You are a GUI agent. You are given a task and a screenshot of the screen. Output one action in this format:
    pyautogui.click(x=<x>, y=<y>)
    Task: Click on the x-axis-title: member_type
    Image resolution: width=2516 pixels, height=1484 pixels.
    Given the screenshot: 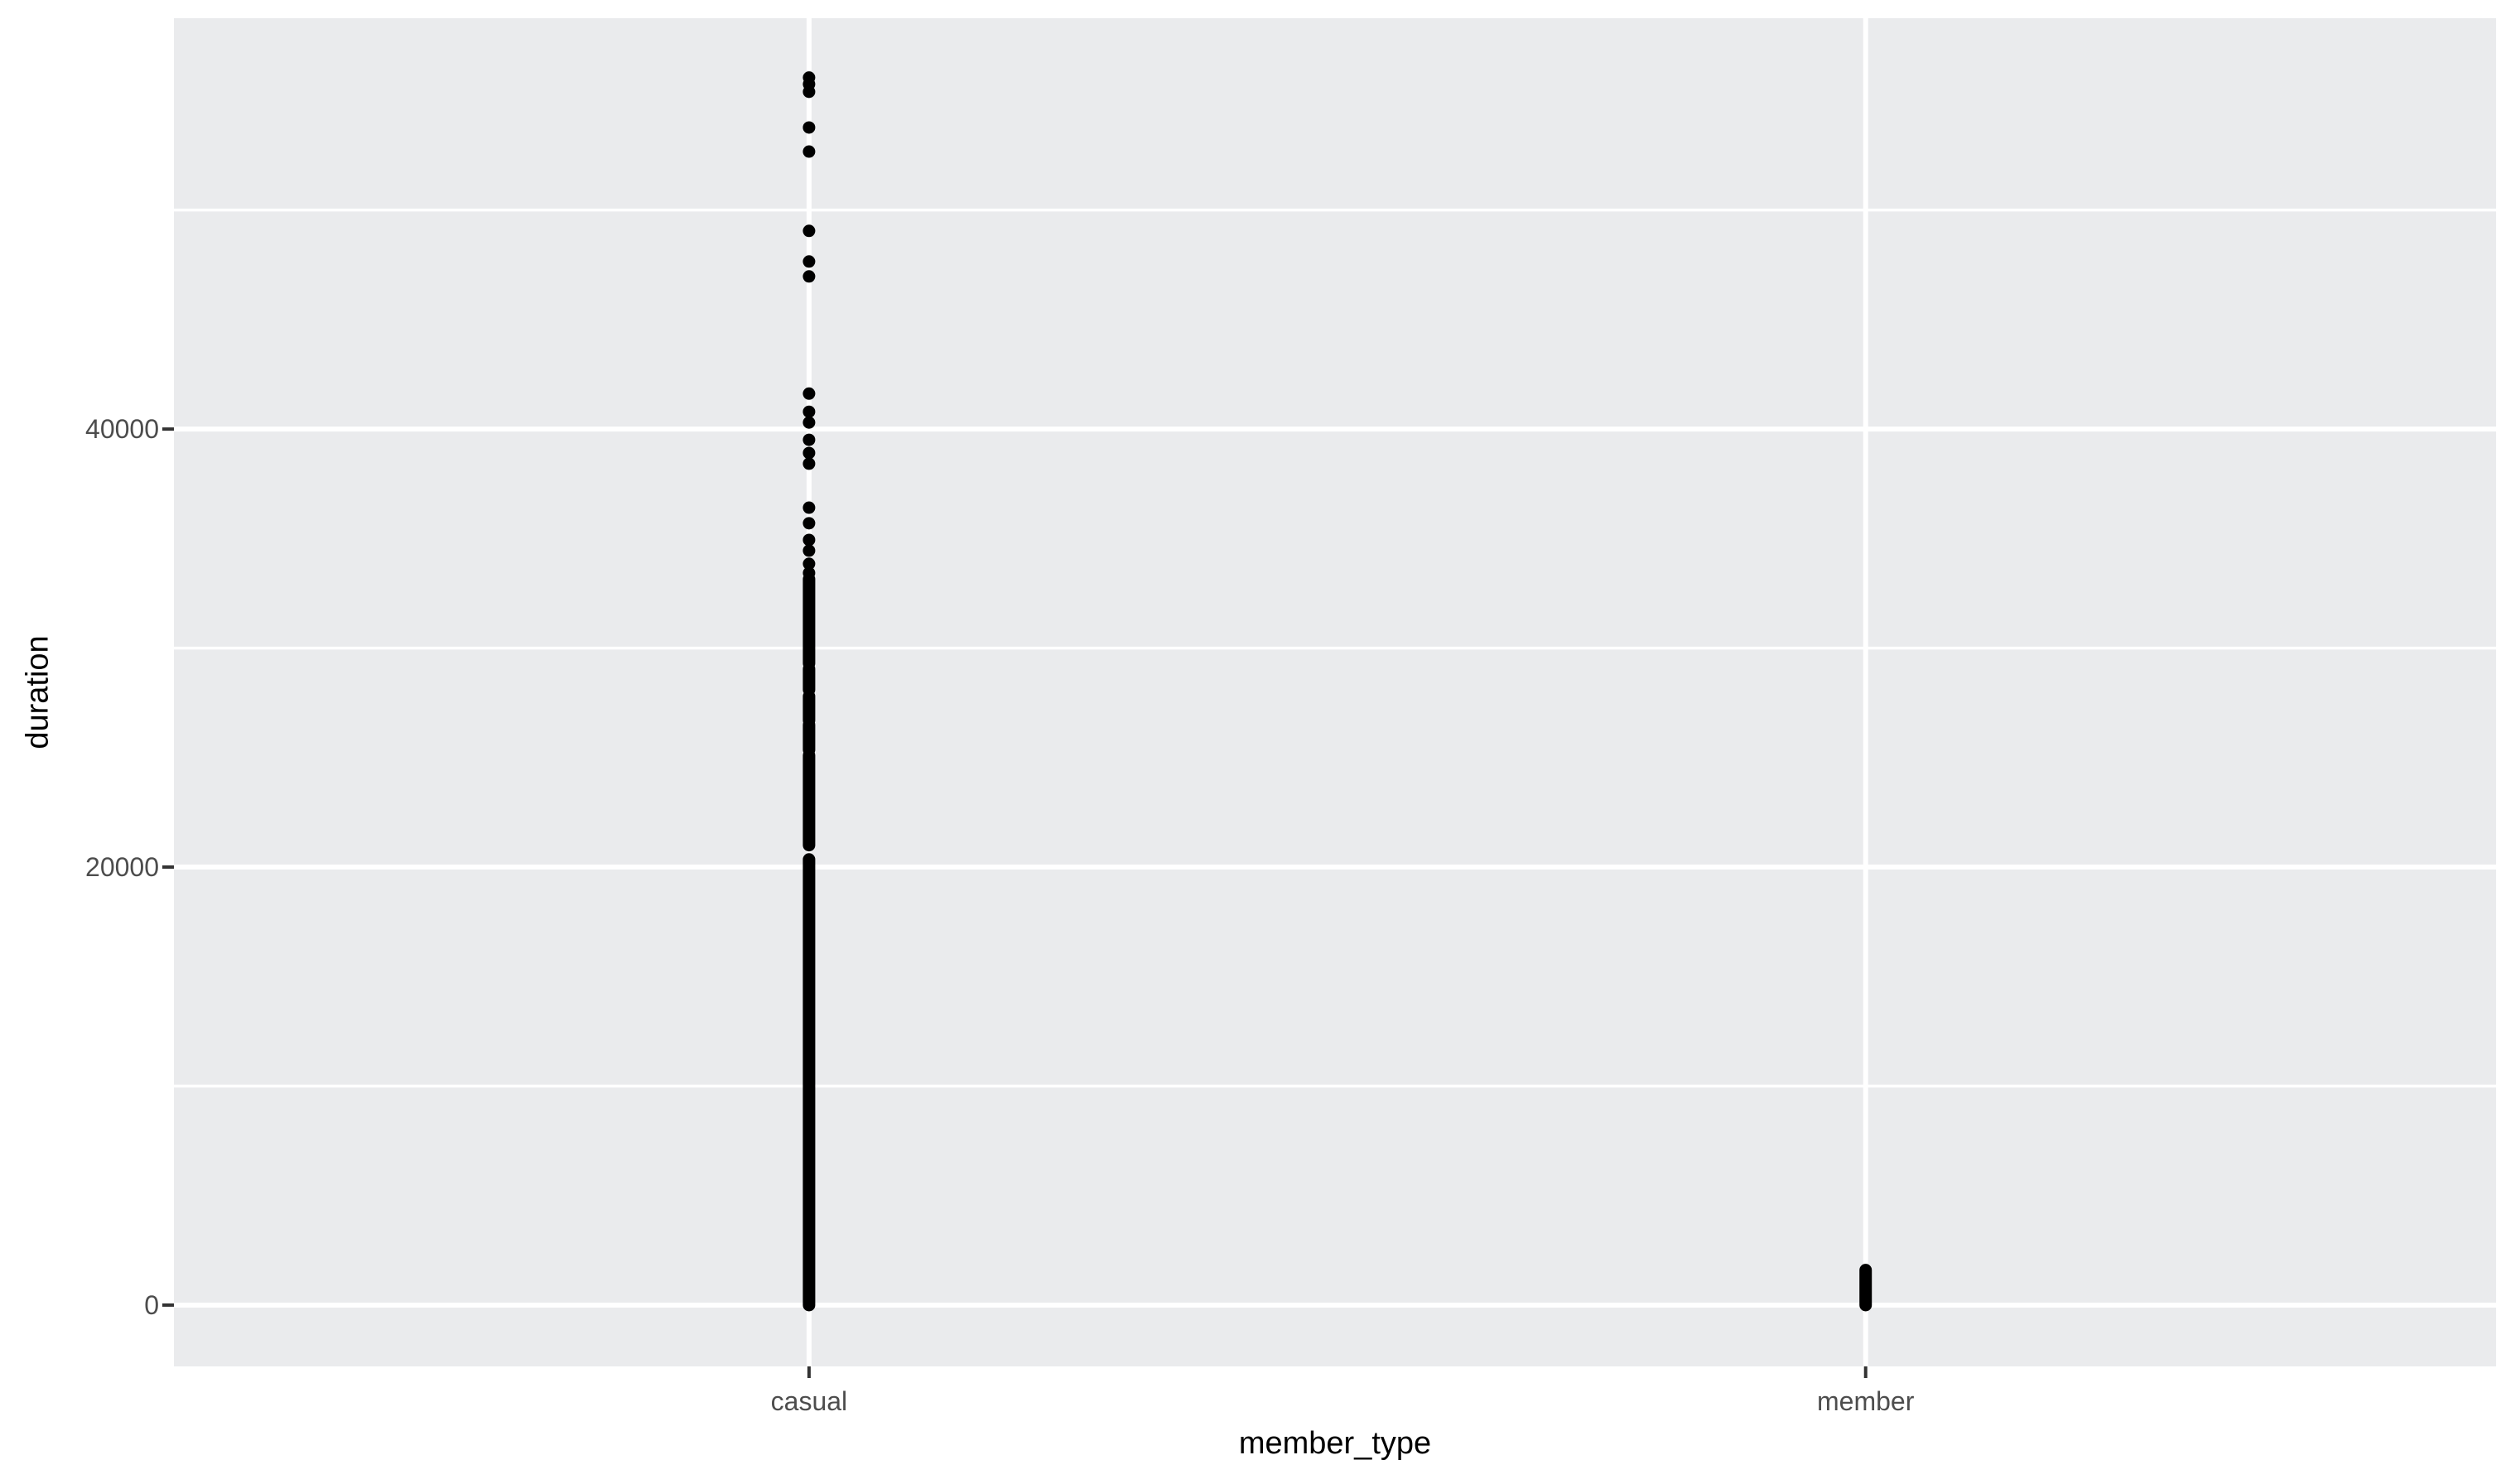 What is the action you would take?
    pyautogui.click(x=1335, y=1443)
    